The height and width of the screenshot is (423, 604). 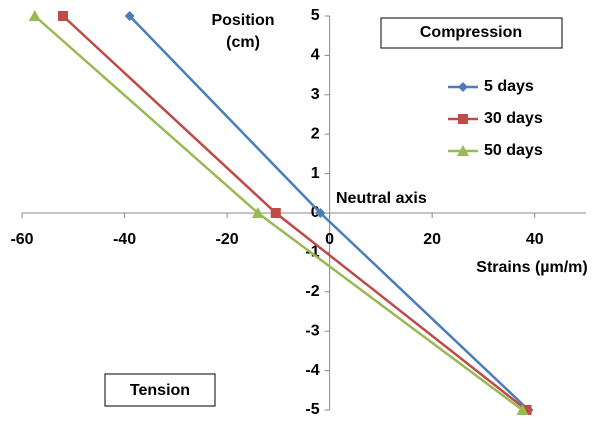 I want to click on annotation: Compression, so click(x=471, y=32).